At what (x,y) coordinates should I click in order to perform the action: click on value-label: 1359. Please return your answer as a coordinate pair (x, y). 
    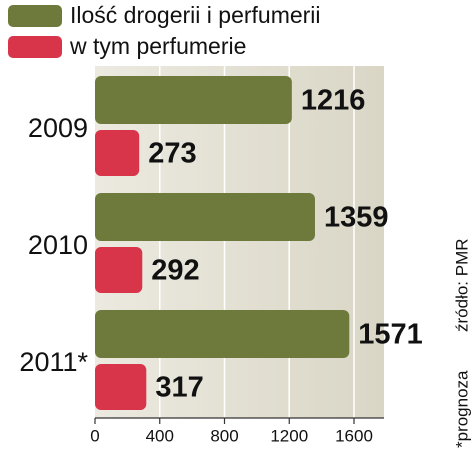
    Looking at the image, I should click on (356, 218).